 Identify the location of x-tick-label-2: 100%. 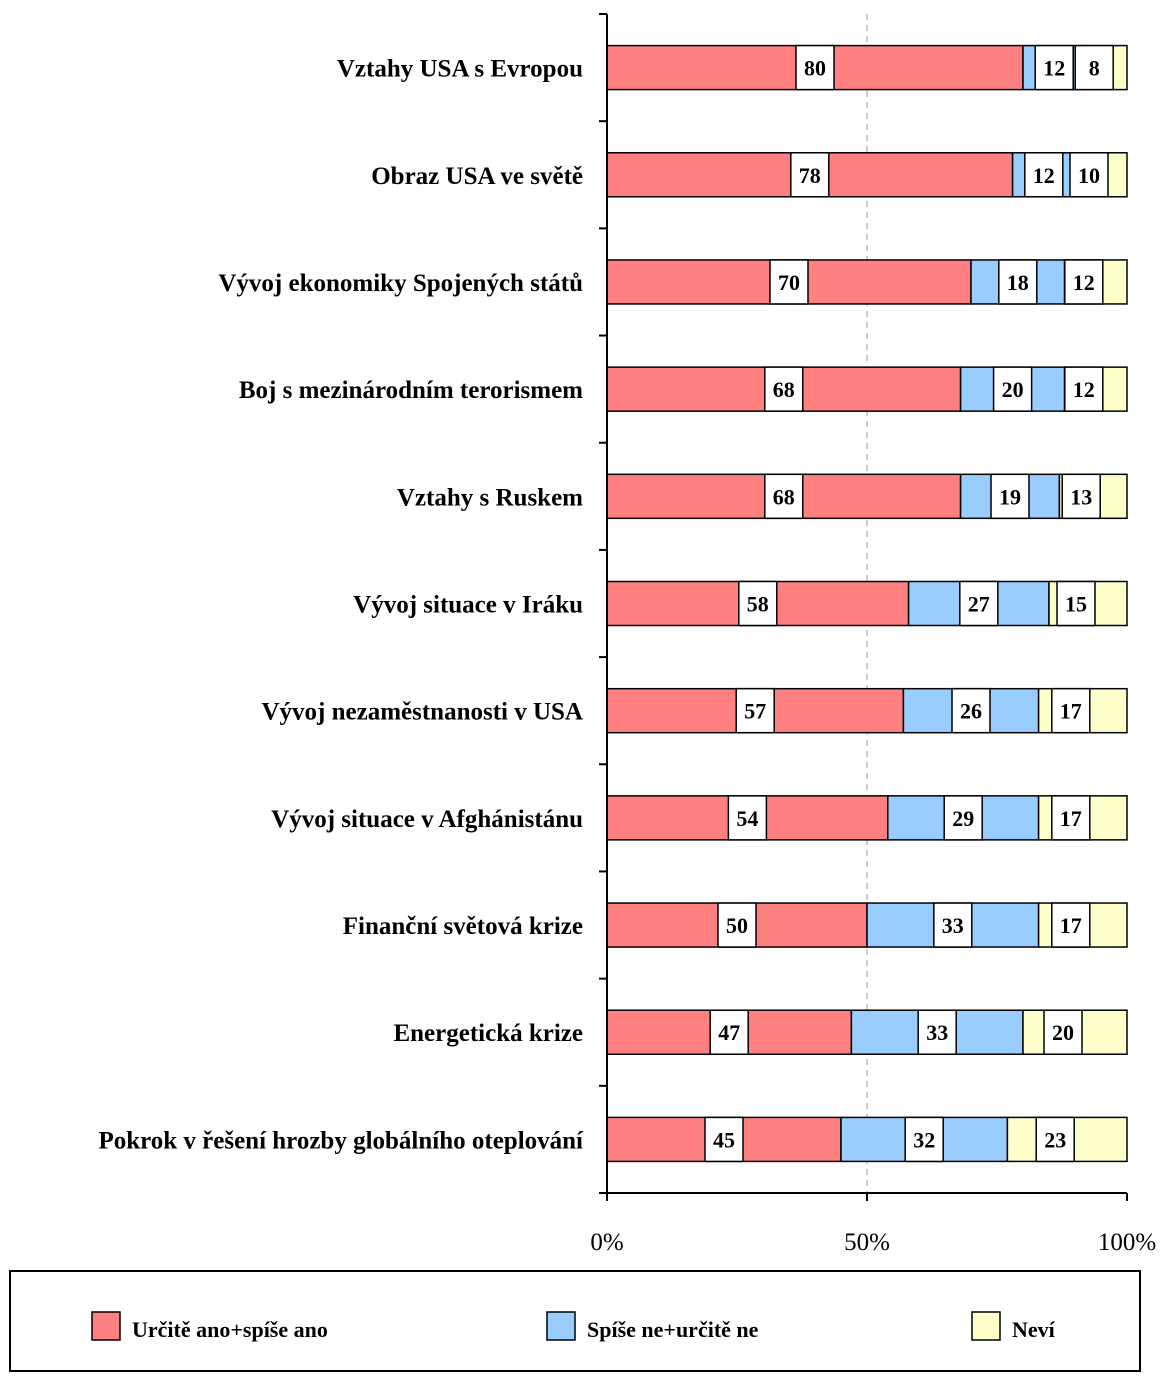
(1127, 1242).